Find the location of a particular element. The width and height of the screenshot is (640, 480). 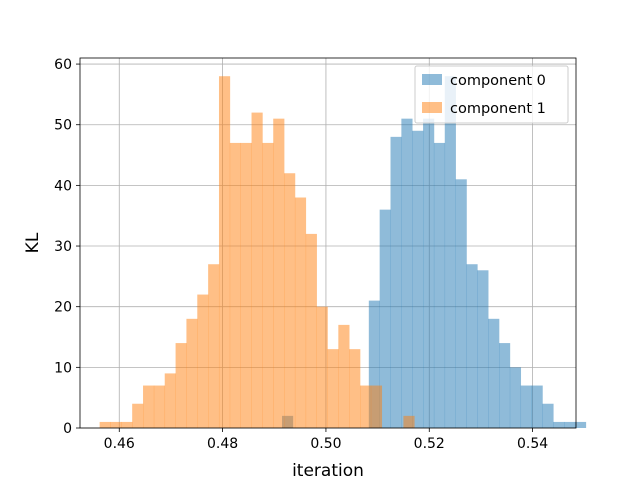

y-tick-label-2: 20 is located at coordinates (63, 308).